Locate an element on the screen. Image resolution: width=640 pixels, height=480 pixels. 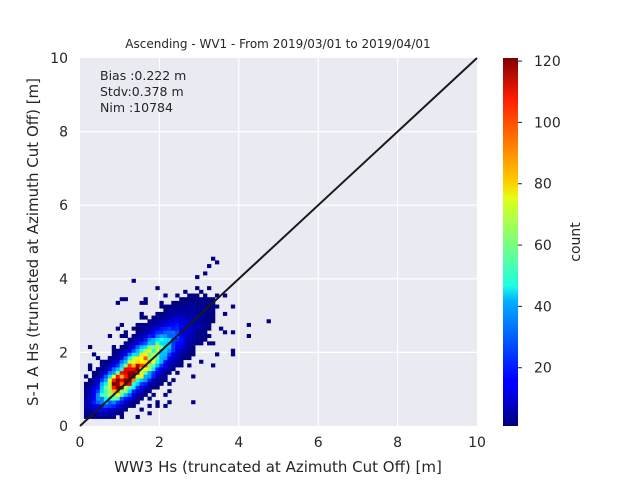
x-tick-label: 10 is located at coordinates (477, 443).